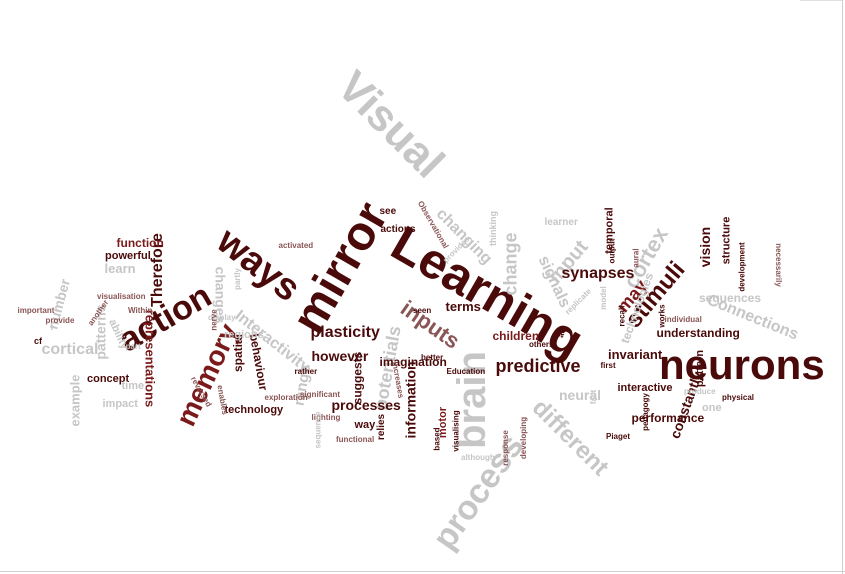 Image resolution: width=845 pixels, height=574 pixels. What do you see at coordinates (510, 264) in the screenshot?
I see `word-change: change` at bounding box center [510, 264].